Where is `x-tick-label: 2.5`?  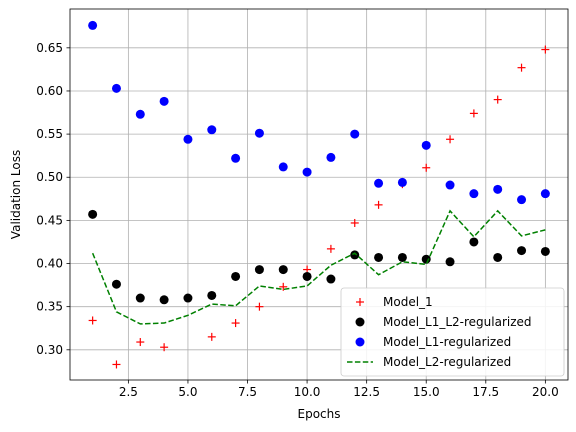 x-tick-label: 2.5 is located at coordinates (128, 392).